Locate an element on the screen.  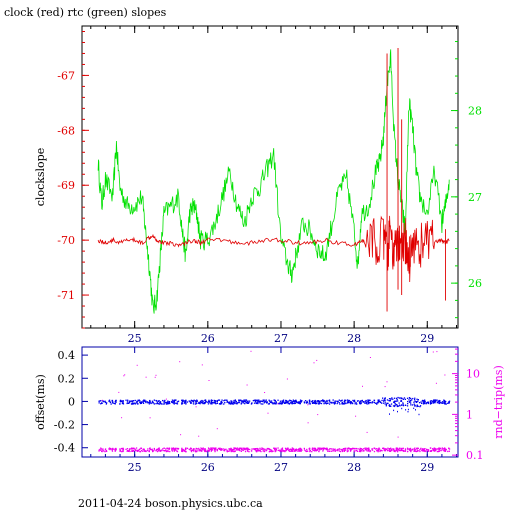
bottom-y-axis-label: offset(ms) is located at coordinates (40, 402).